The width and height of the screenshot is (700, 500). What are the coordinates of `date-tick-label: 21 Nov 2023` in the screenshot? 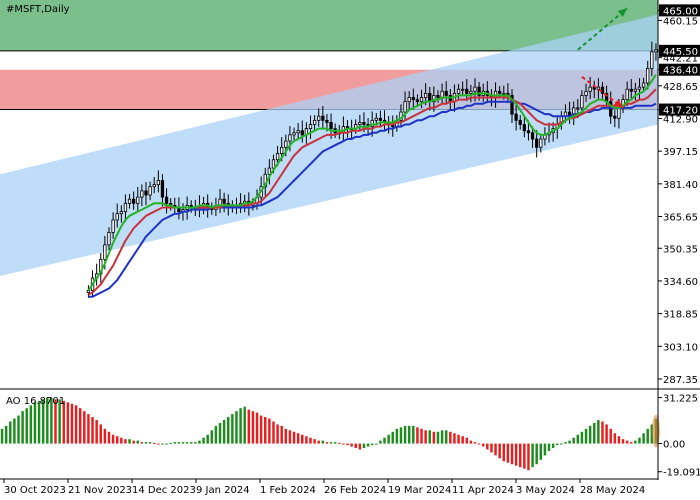 It's located at (100, 490).